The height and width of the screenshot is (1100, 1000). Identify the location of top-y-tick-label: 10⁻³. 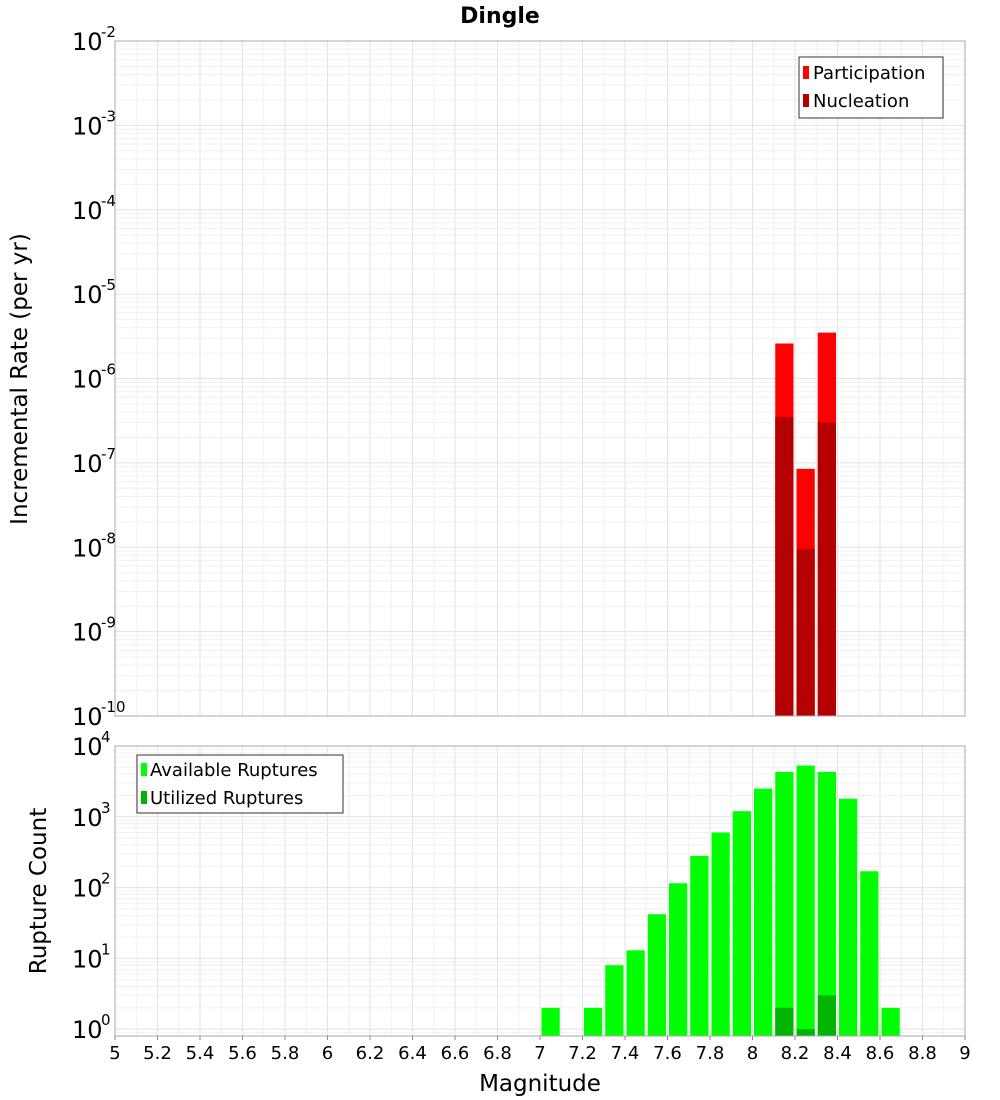
(94, 123).